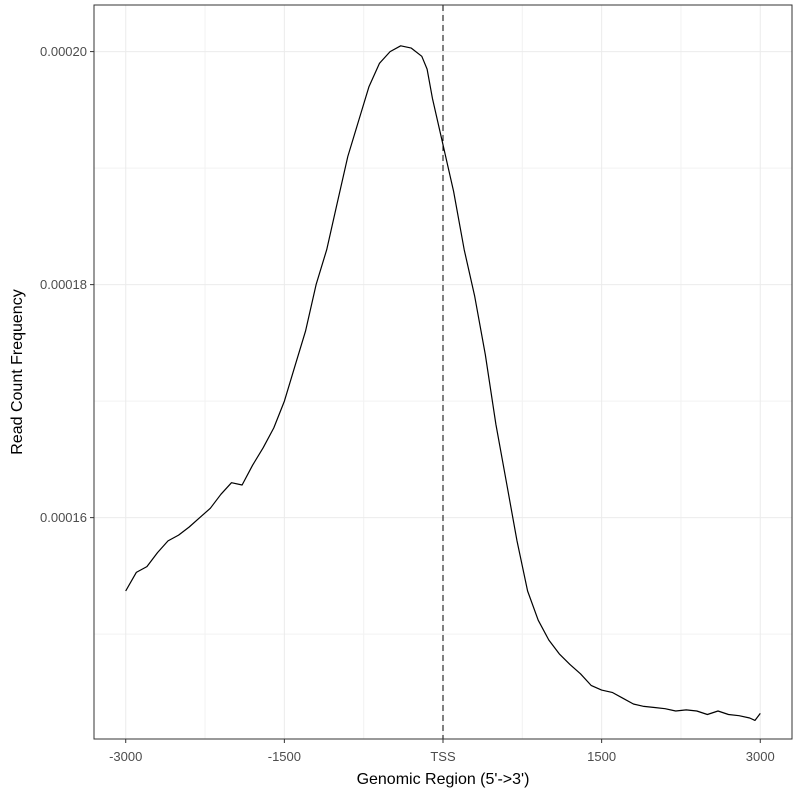 The image size is (804, 798). Describe the element at coordinates (63, 517) in the screenshot. I see `y-tick-label: 0.00016` at that location.